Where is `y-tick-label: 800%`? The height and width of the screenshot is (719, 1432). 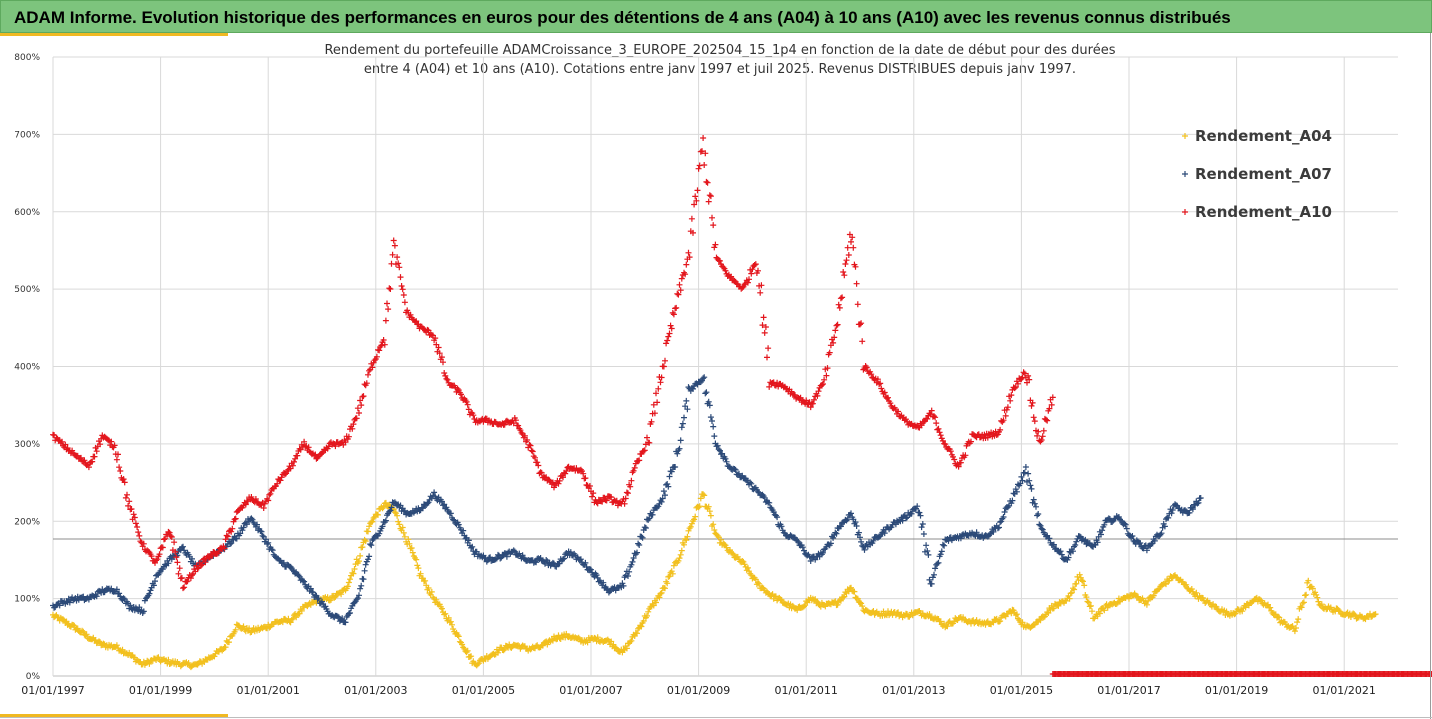 y-tick-label: 800% is located at coordinates (27, 58).